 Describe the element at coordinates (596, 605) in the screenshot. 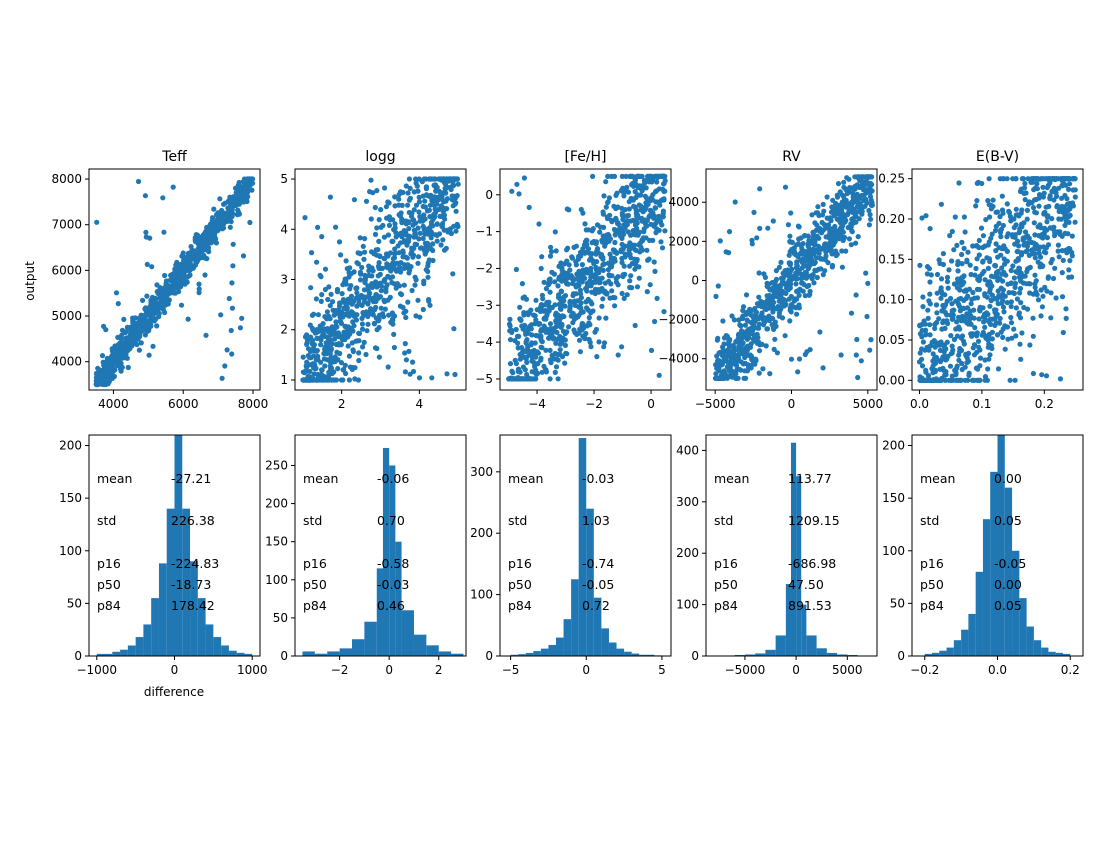

I see `stat-value-p84: 0.72` at that location.